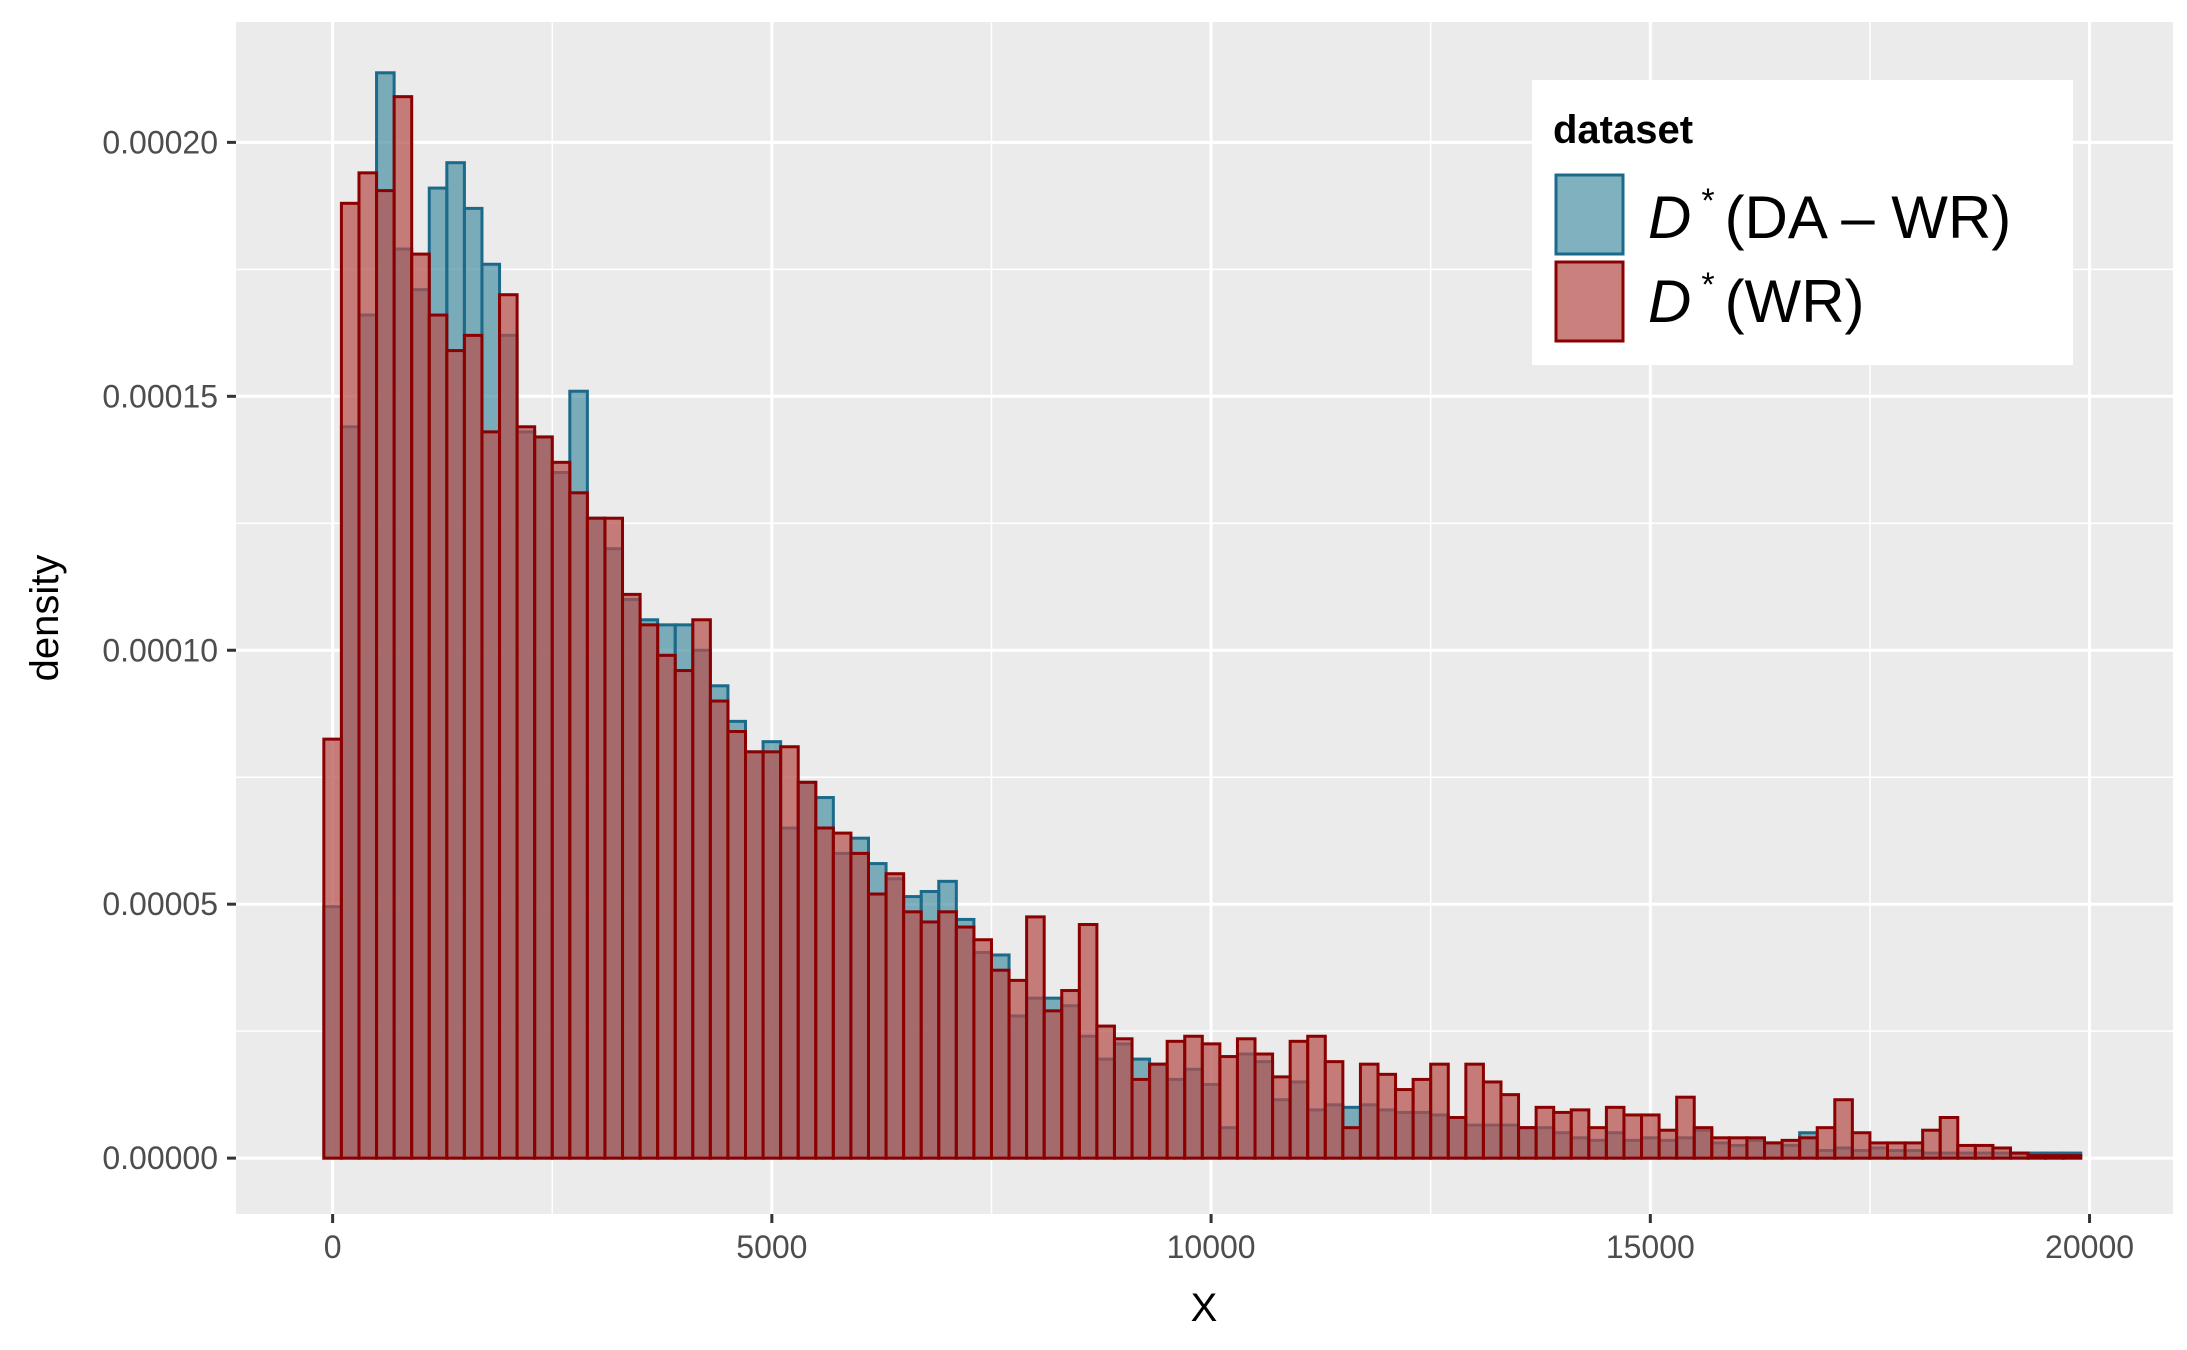 The height and width of the screenshot is (1350, 2187). I want to click on x-tick-label: 5000, so click(771, 1247).